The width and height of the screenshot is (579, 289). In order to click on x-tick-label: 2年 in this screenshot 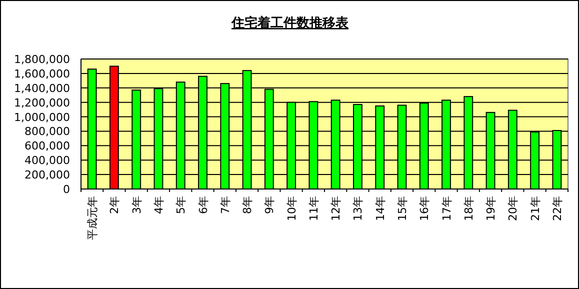, I will do `click(115, 205)`.